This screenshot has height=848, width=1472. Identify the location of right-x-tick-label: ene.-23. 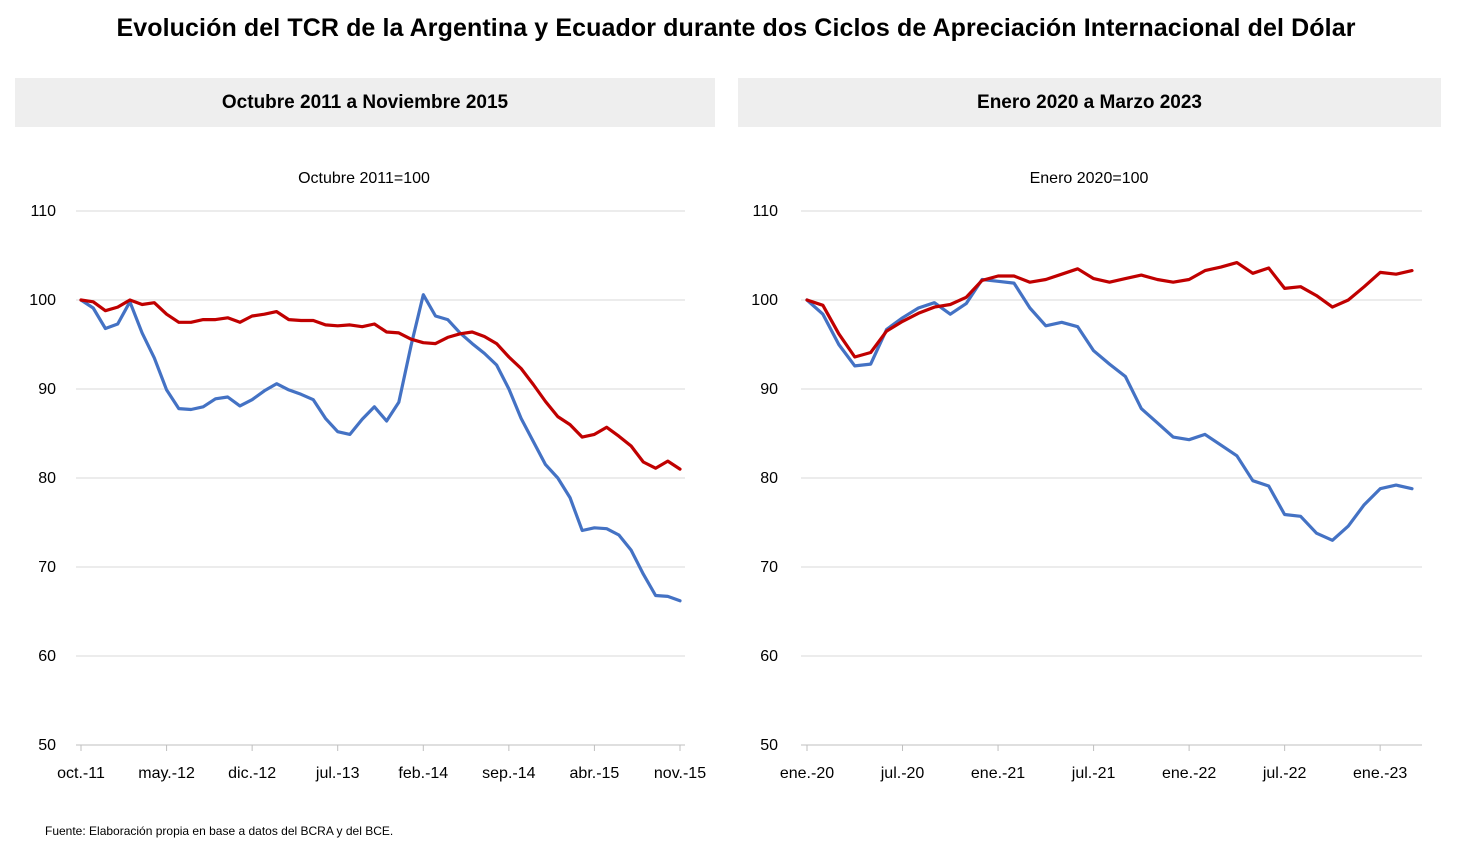
(1380, 773).